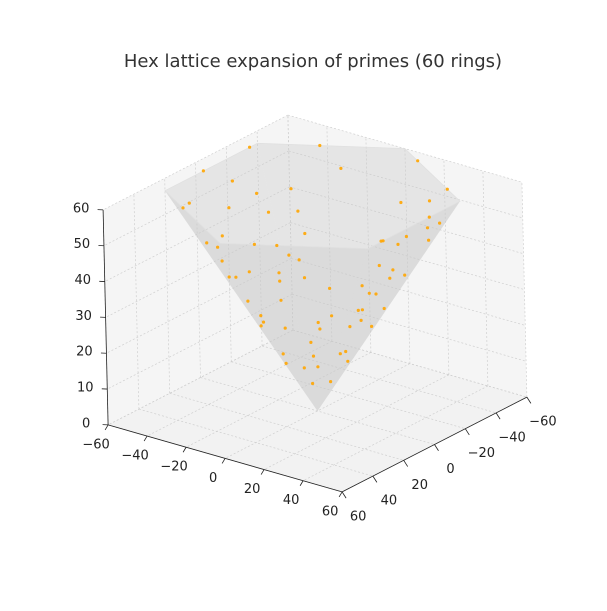 This screenshot has width=607, height=611. I want to click on x-tick-label: −20, so click(173, 467).